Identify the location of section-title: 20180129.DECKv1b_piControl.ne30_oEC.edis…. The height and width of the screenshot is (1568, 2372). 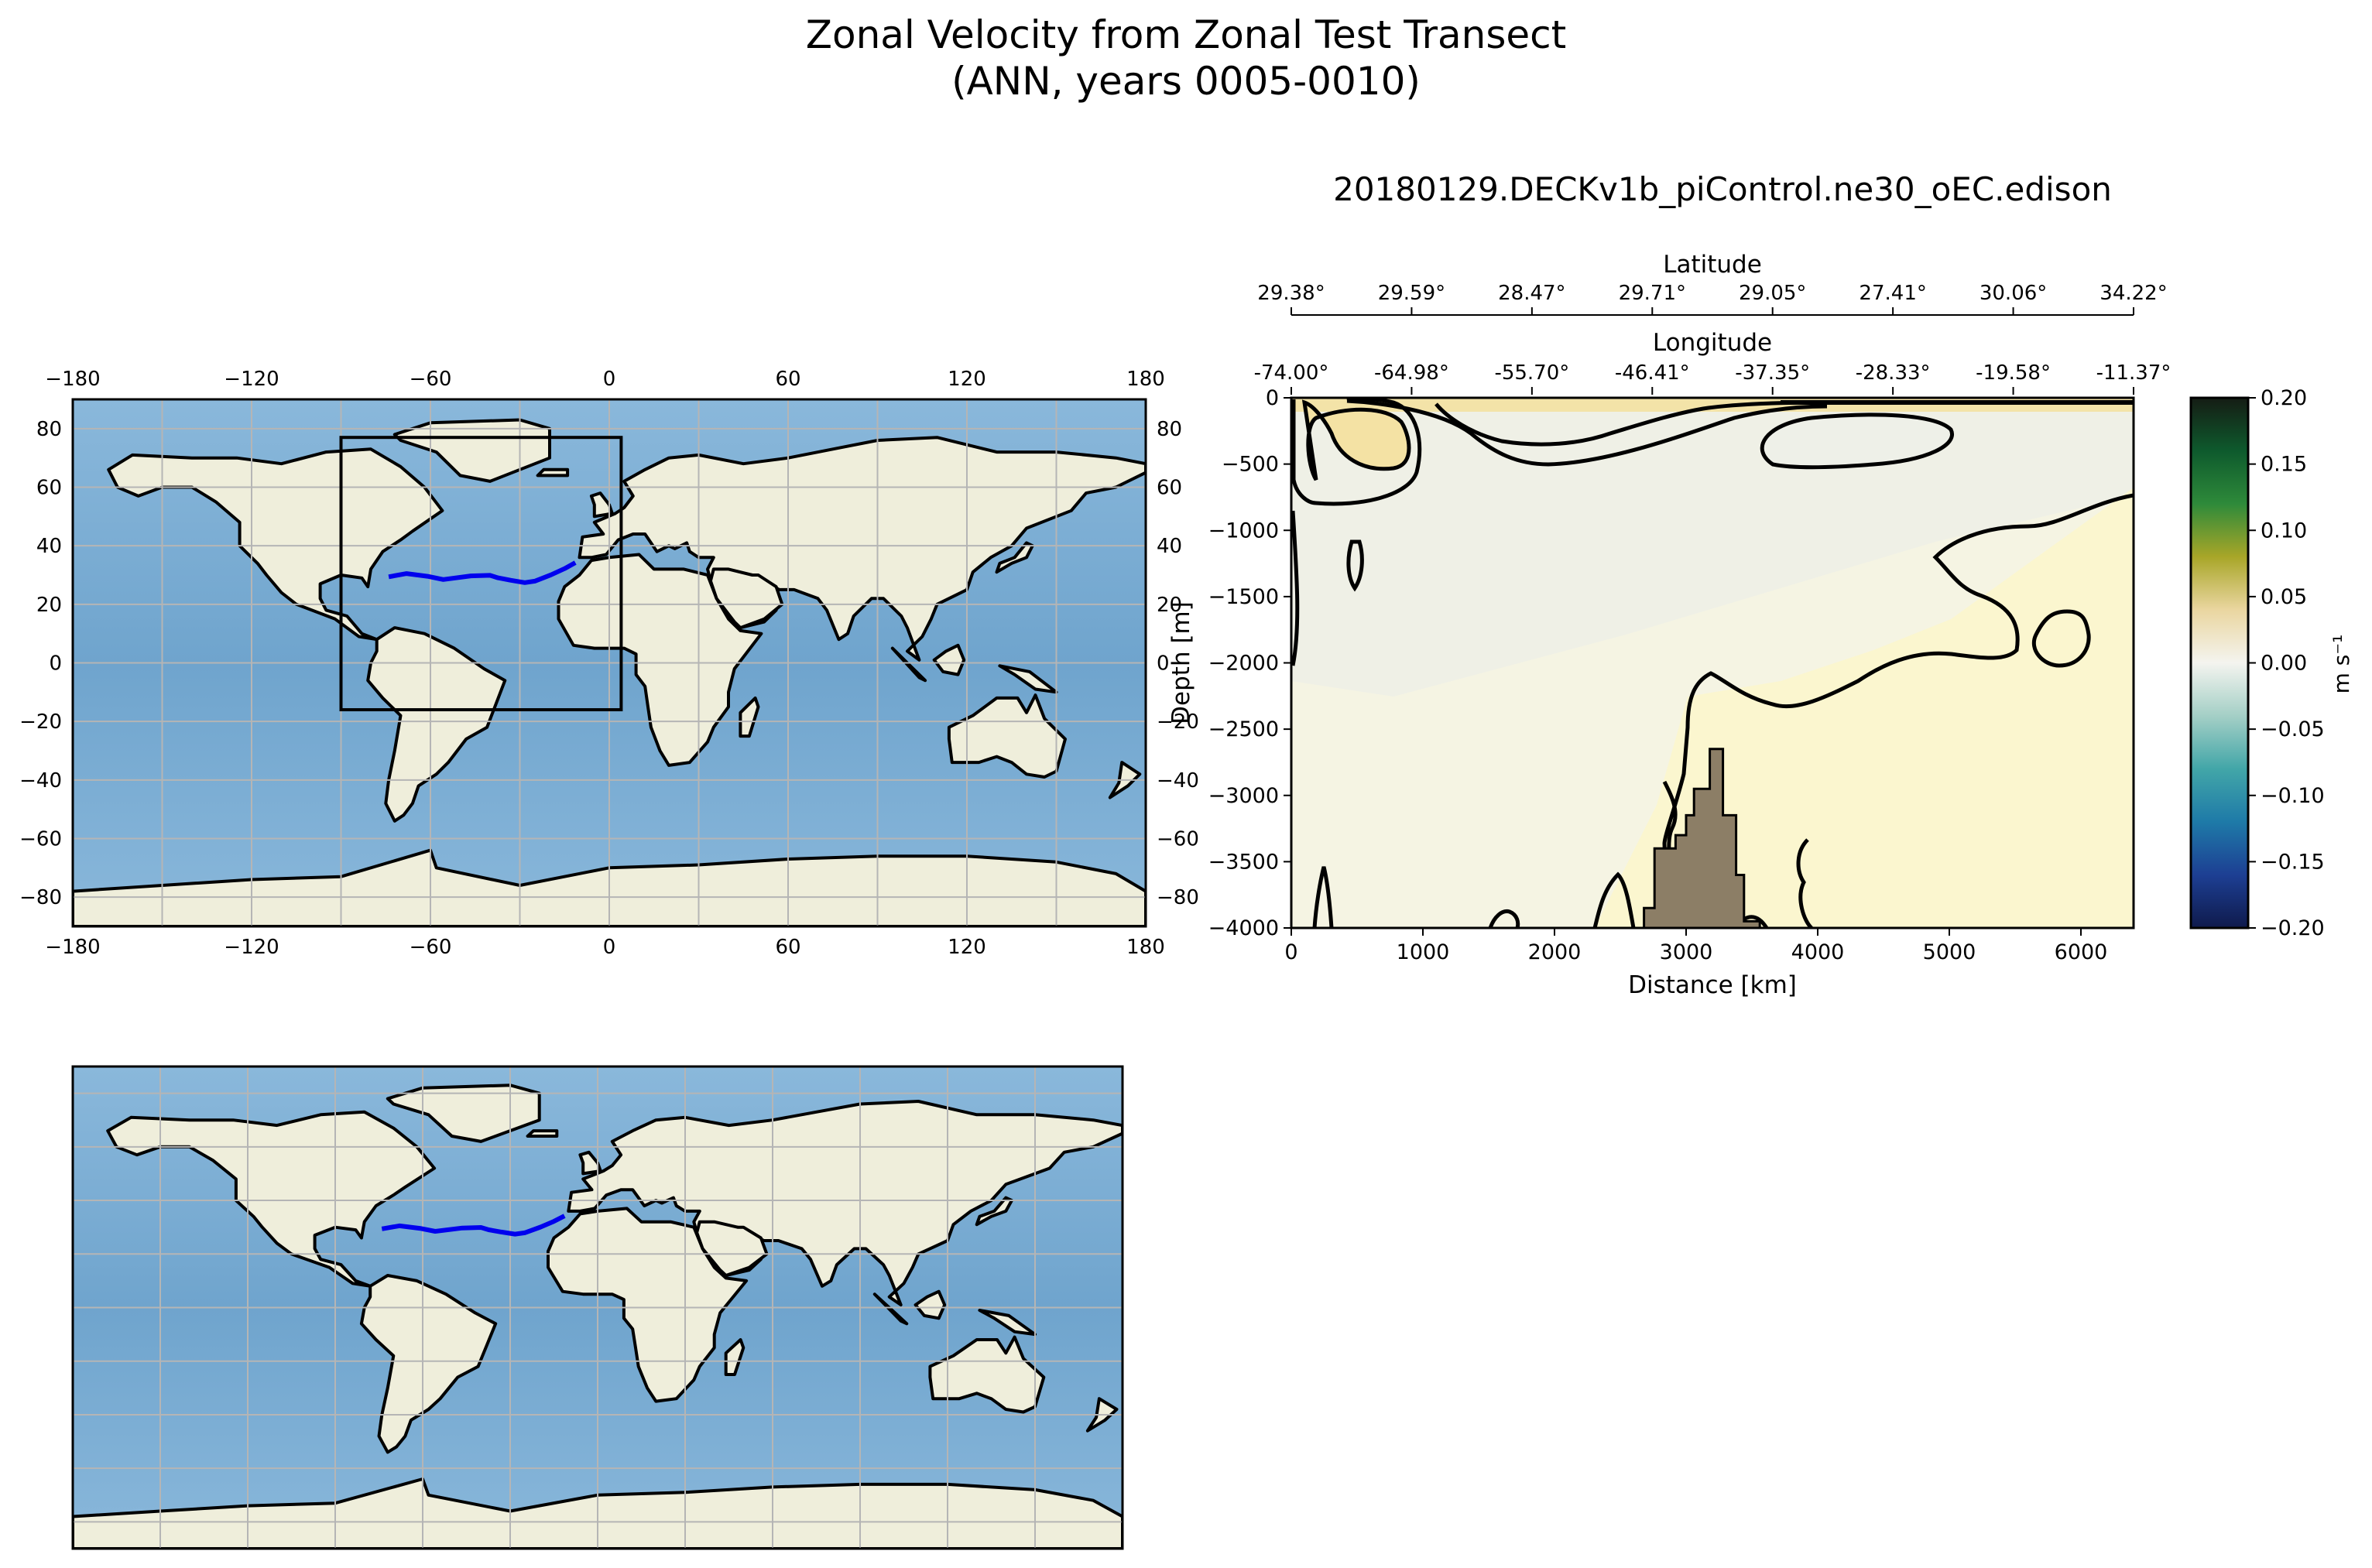
(1722, 189).